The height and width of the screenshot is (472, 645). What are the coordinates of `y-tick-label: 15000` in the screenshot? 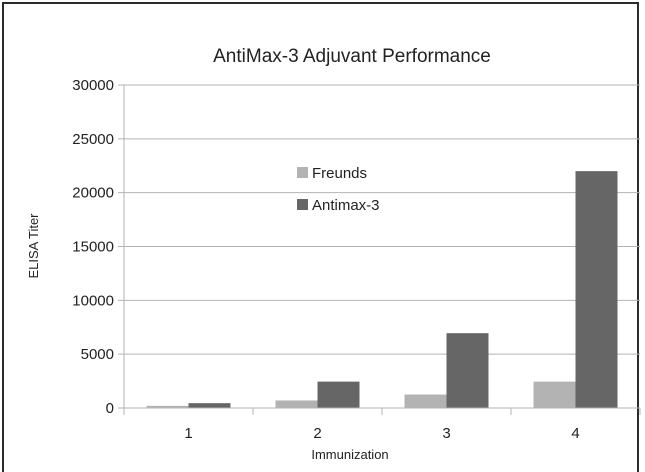 It's located at (93, 247).